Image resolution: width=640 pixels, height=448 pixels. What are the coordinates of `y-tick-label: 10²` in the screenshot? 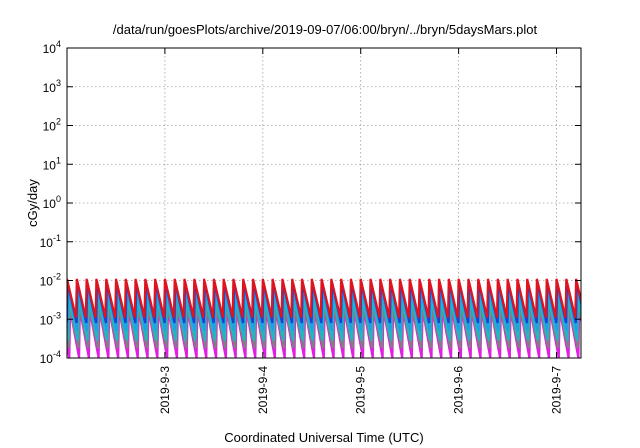 It's located at (52, 125).